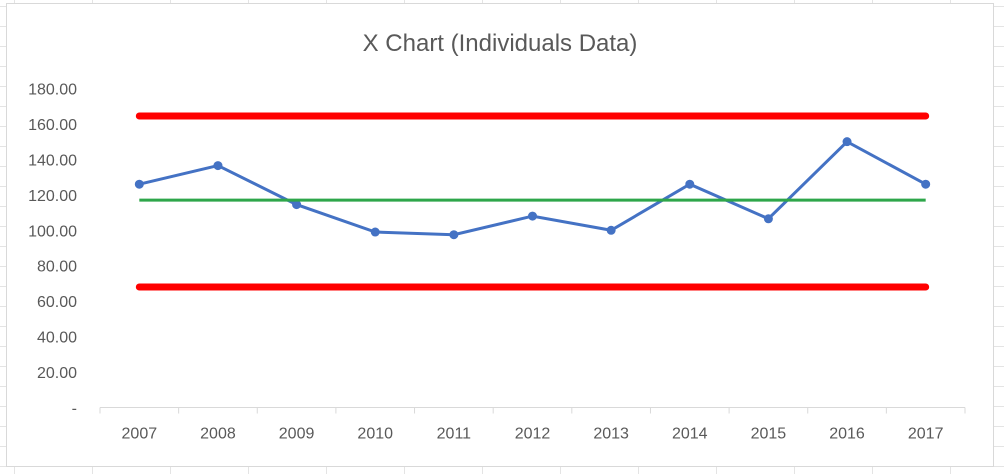 The width and height of the screenshot is (1004, 474). Describe the element at coordinates (57, 267) in the screenshot. I see `y-tick-label: 80.00` at that location.